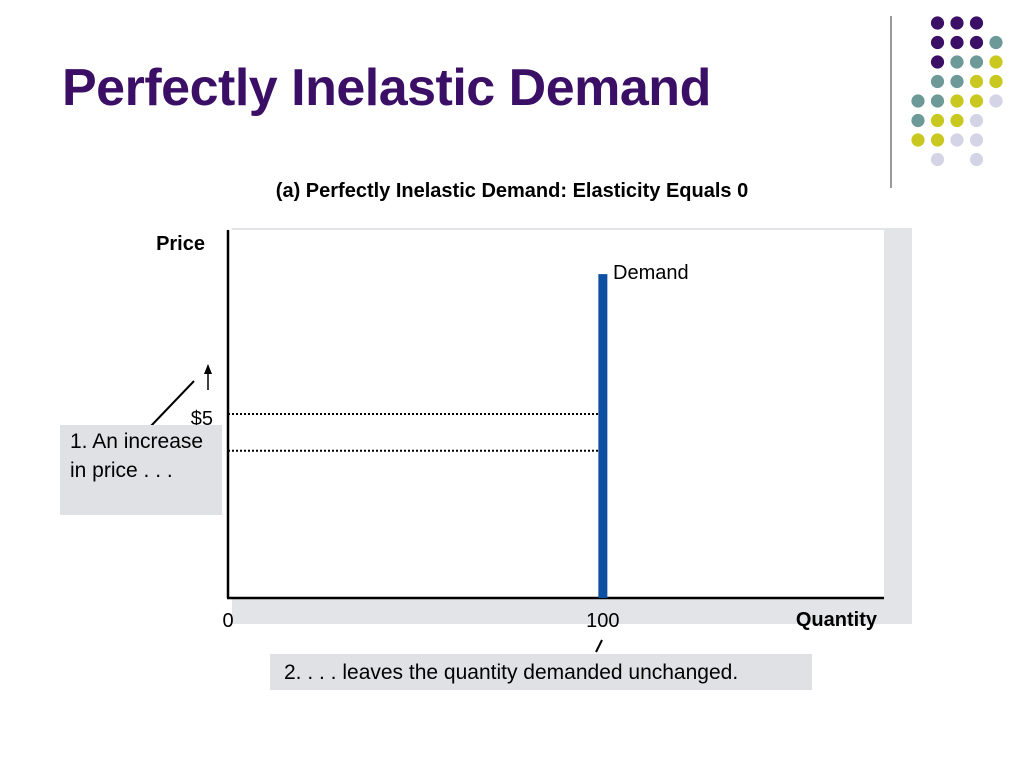 The height and width of the screenshot is (768, 1024). Describe the element at coordinates (141, 470) in the screenshot. I see `annotation-price-increase: 1. An increase in price . . .` at that location.